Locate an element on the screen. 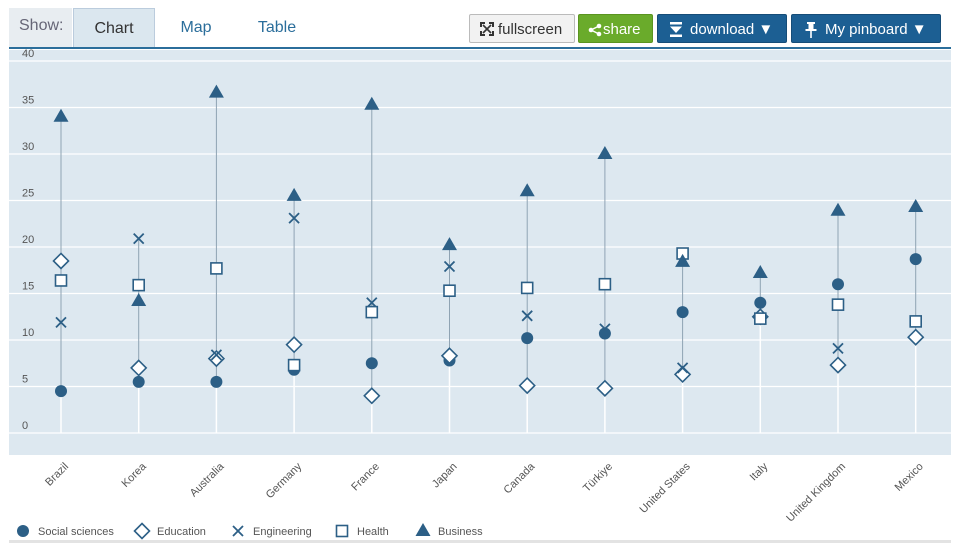  x-tick-label: United States is located at coordinates (666, 488).